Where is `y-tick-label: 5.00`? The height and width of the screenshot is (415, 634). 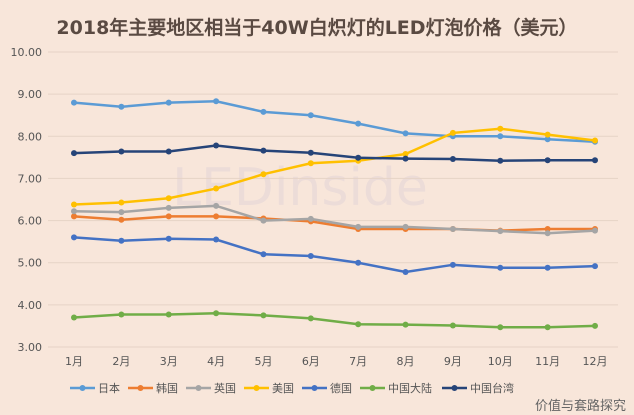
y-tick-label: 5.00 is located at coordinates (30, 263).